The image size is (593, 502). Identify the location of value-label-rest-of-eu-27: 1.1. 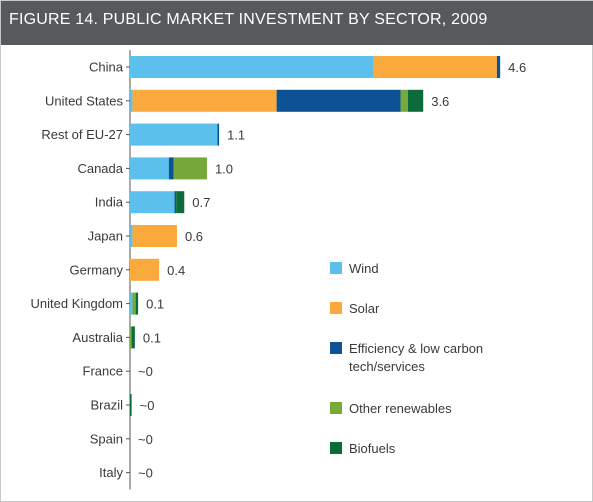
(236, 135).